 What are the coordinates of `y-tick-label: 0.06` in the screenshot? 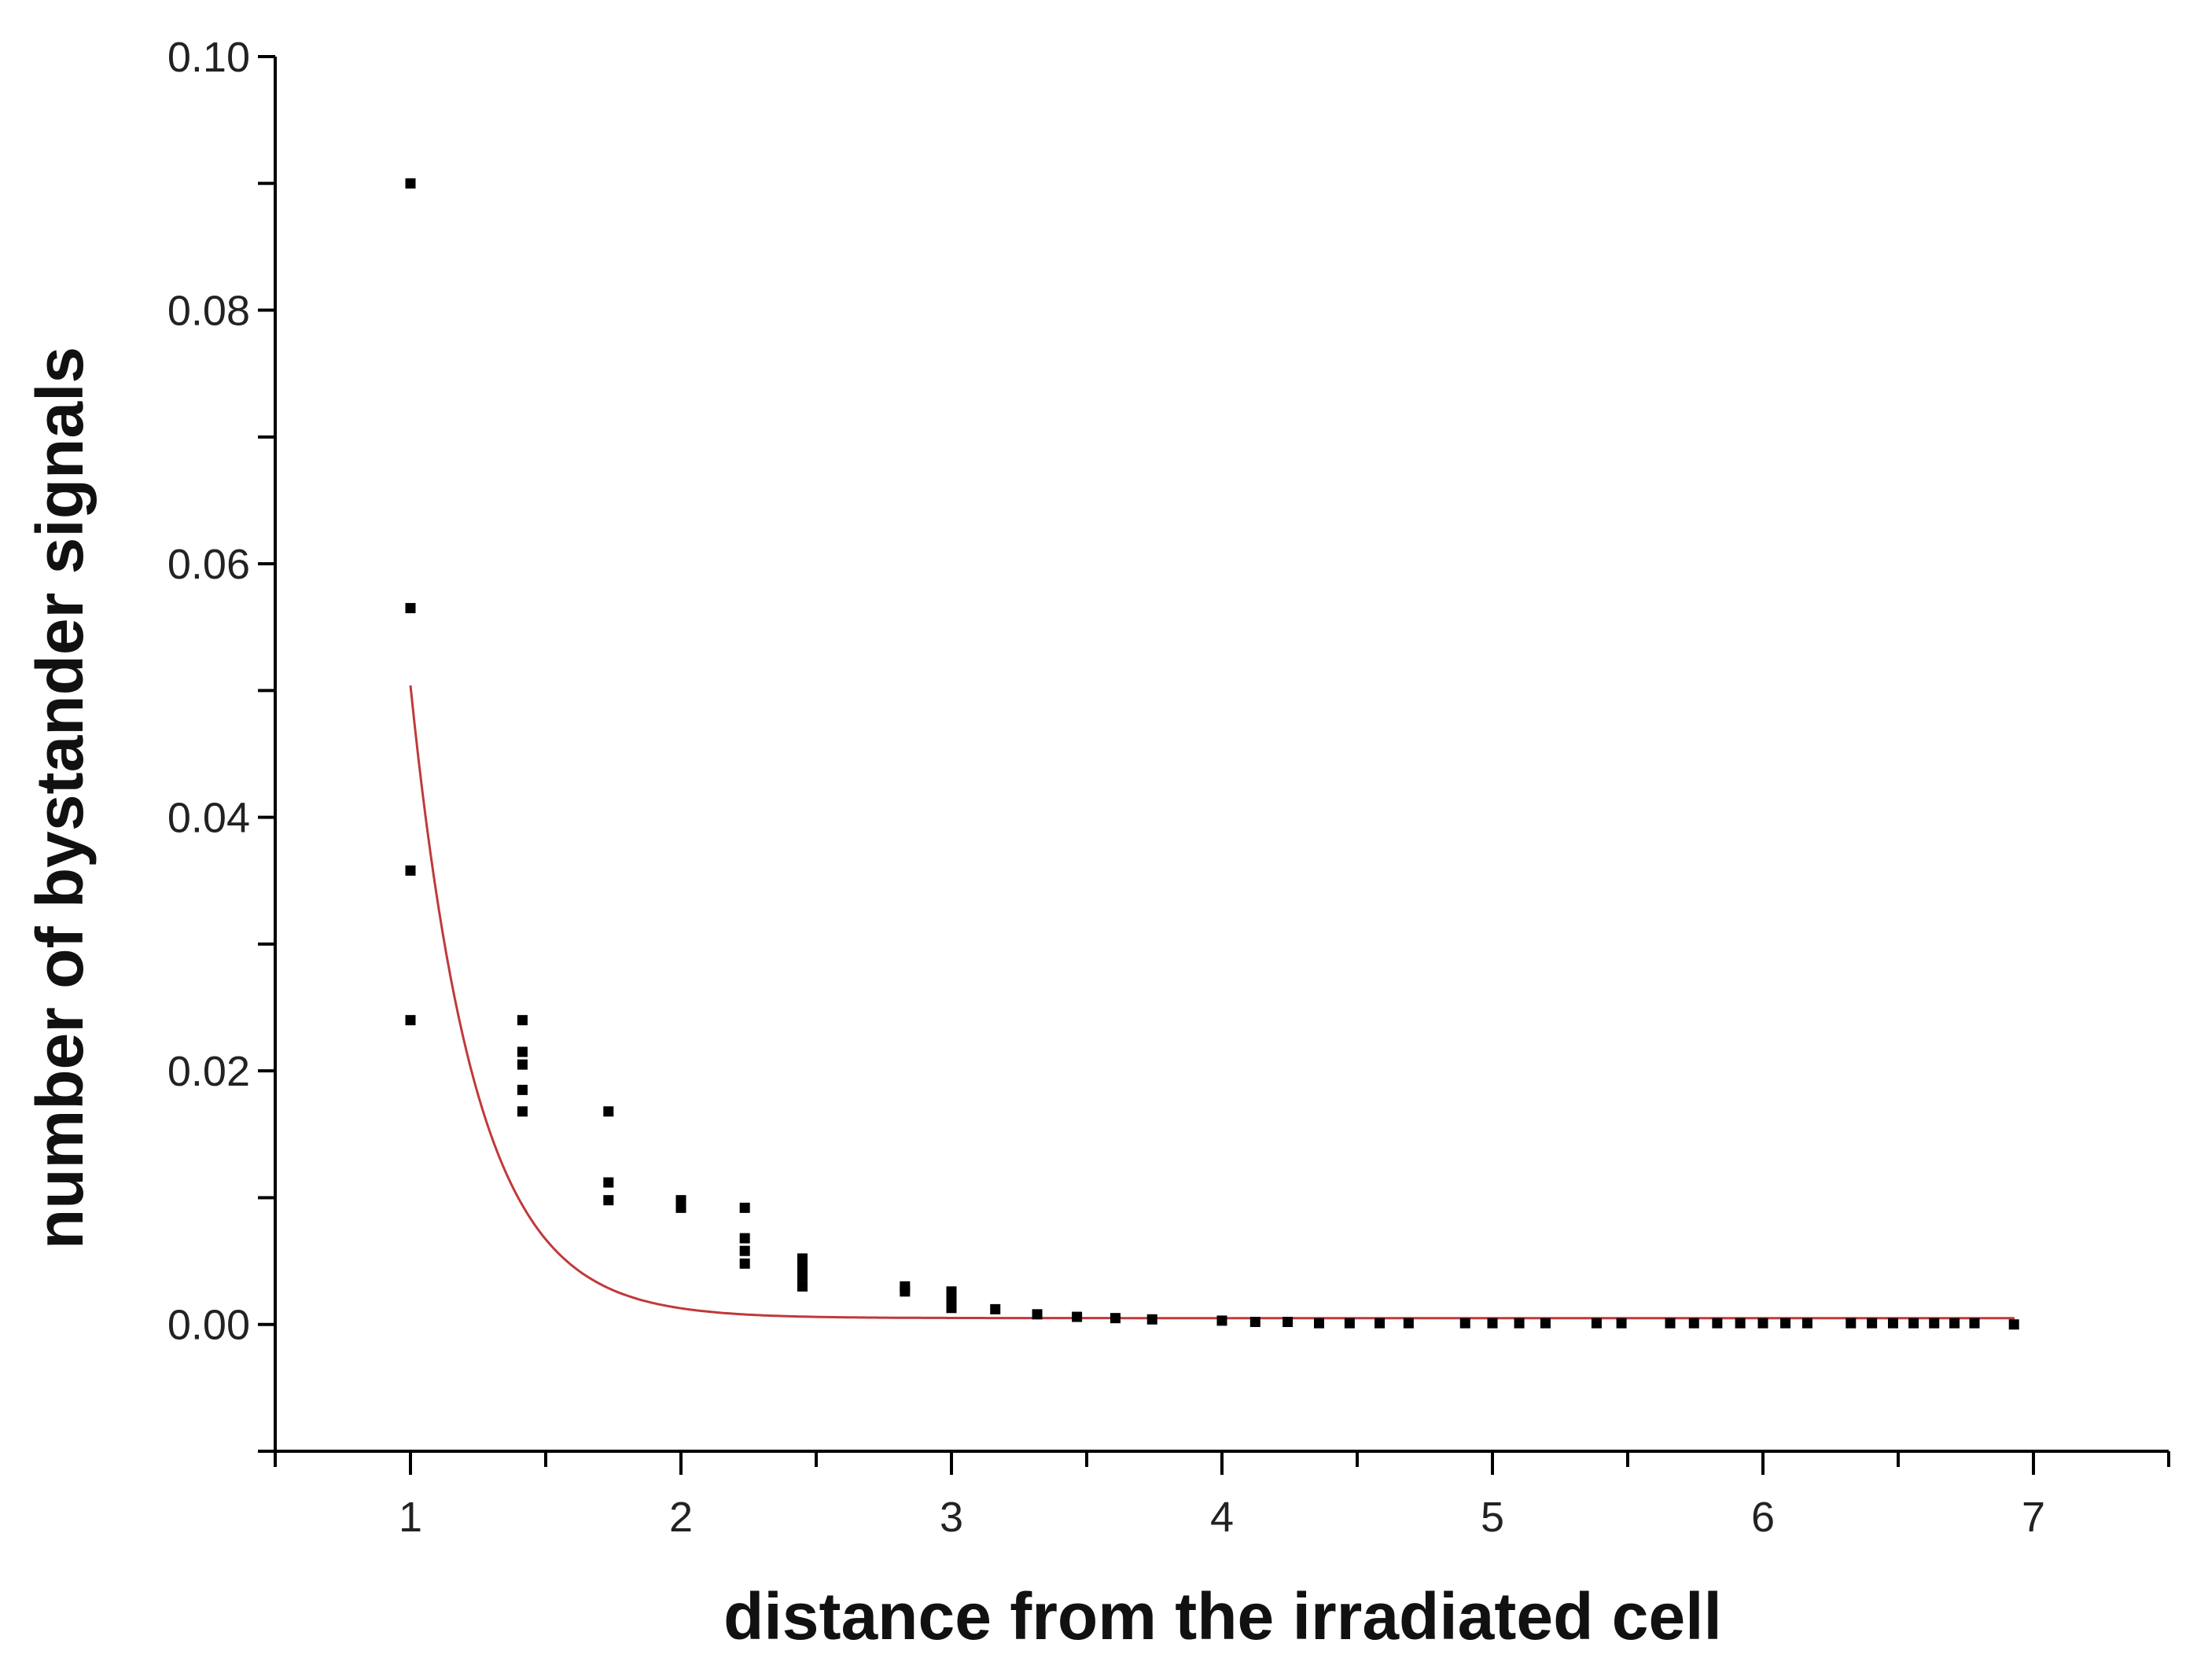 It's located at (208, 564).